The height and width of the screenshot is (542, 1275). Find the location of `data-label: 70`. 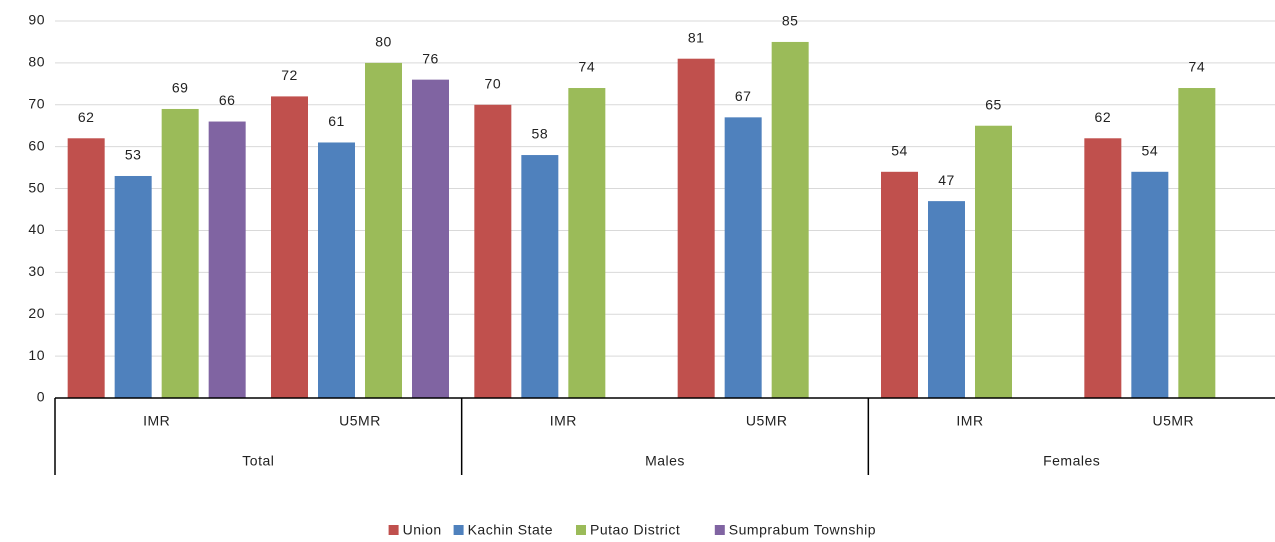

data-label: 70 is located at coordinates (493, 83).